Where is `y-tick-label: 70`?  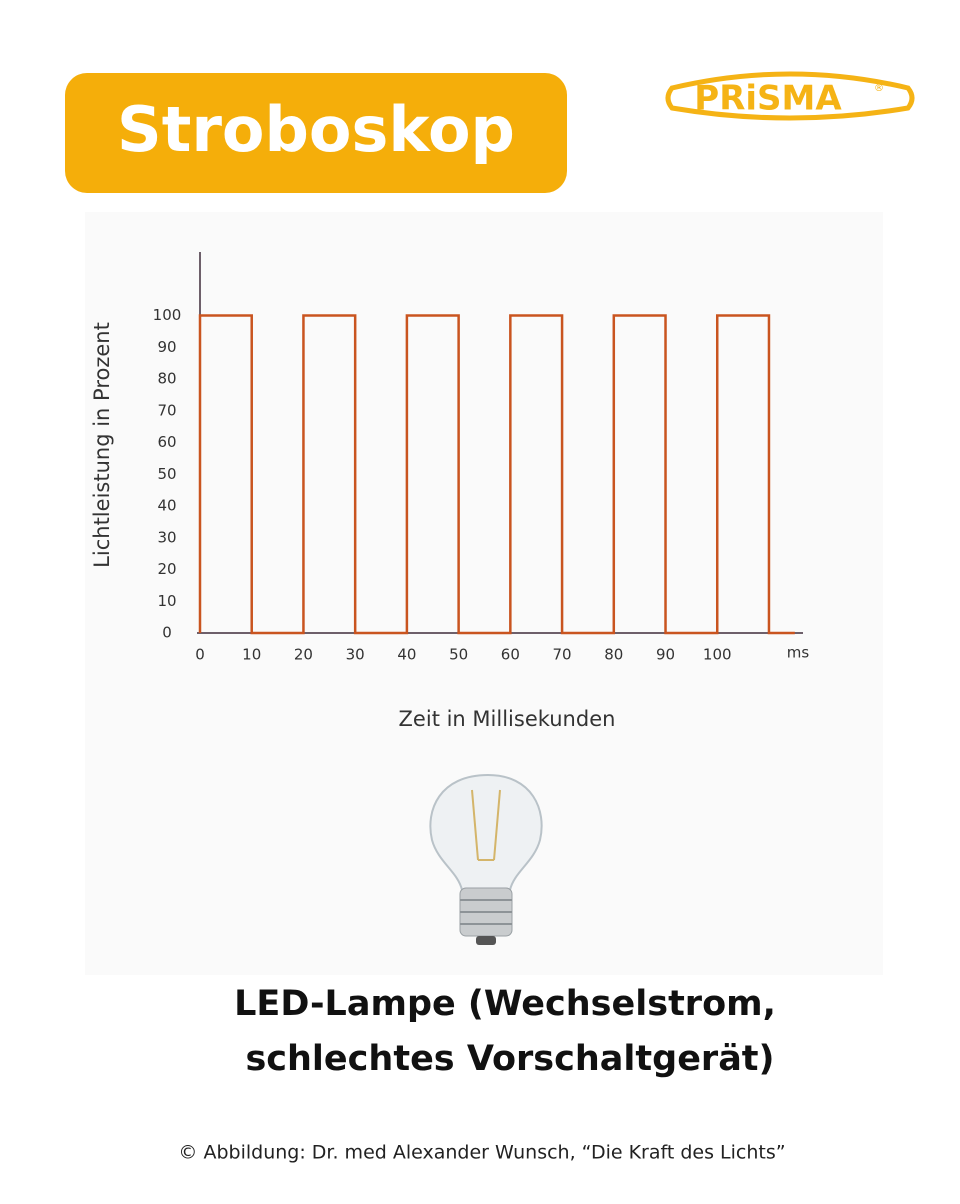 y-tick-label: 70 is located at coordinates (166, 410).